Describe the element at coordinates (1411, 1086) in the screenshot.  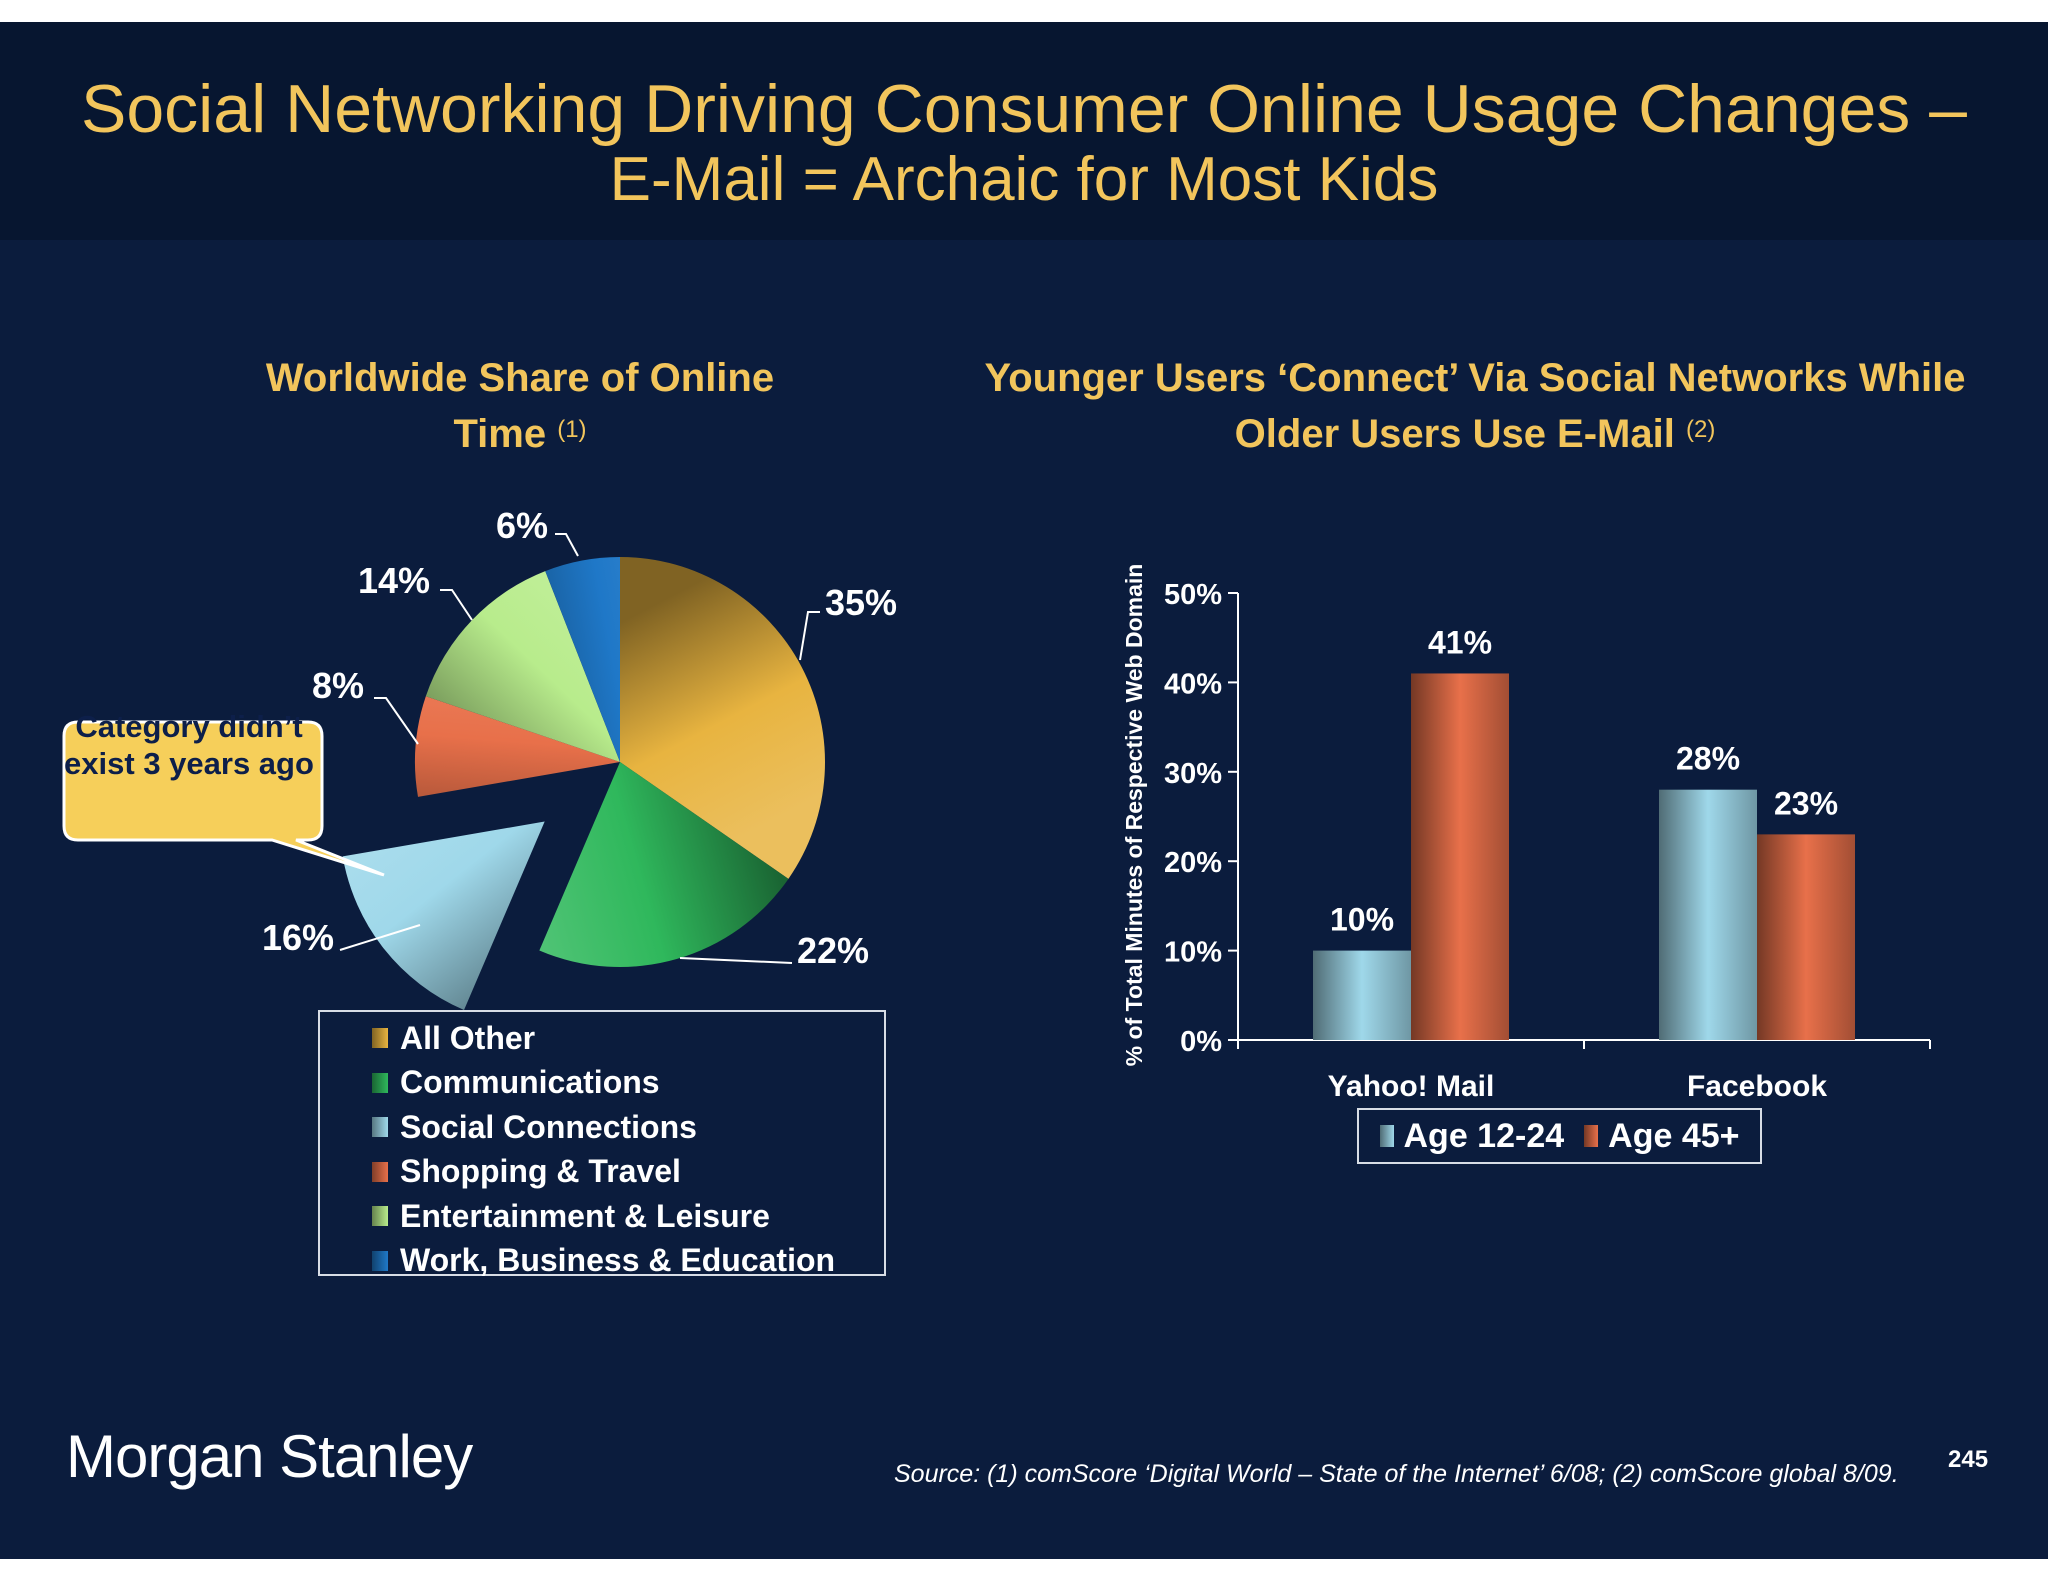
I see `x-tick-label: Yahoo! Mail` at that location.